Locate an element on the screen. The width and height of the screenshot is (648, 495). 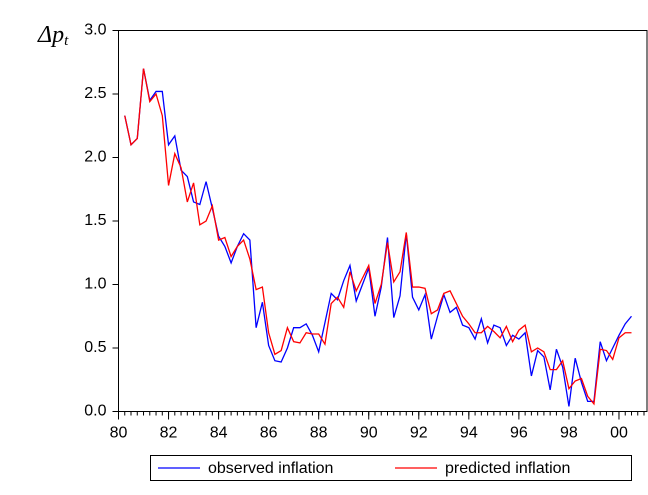
legend-label: observed inflation is located at coordinates (270, 468).